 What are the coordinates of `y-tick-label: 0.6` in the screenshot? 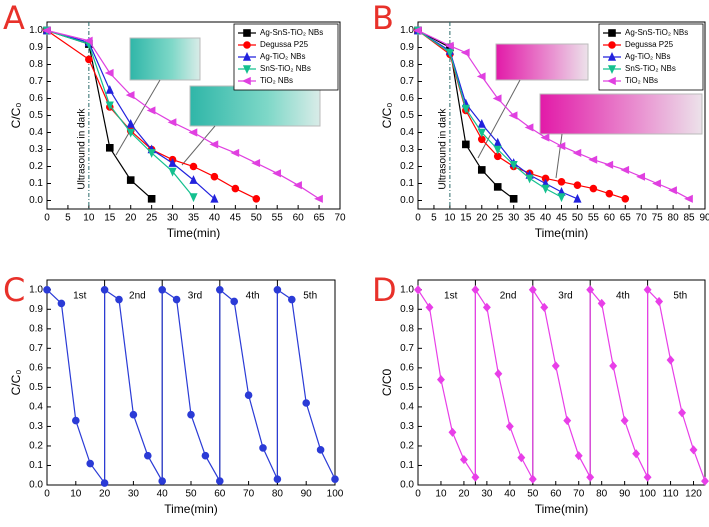 It's located at (407, 367).